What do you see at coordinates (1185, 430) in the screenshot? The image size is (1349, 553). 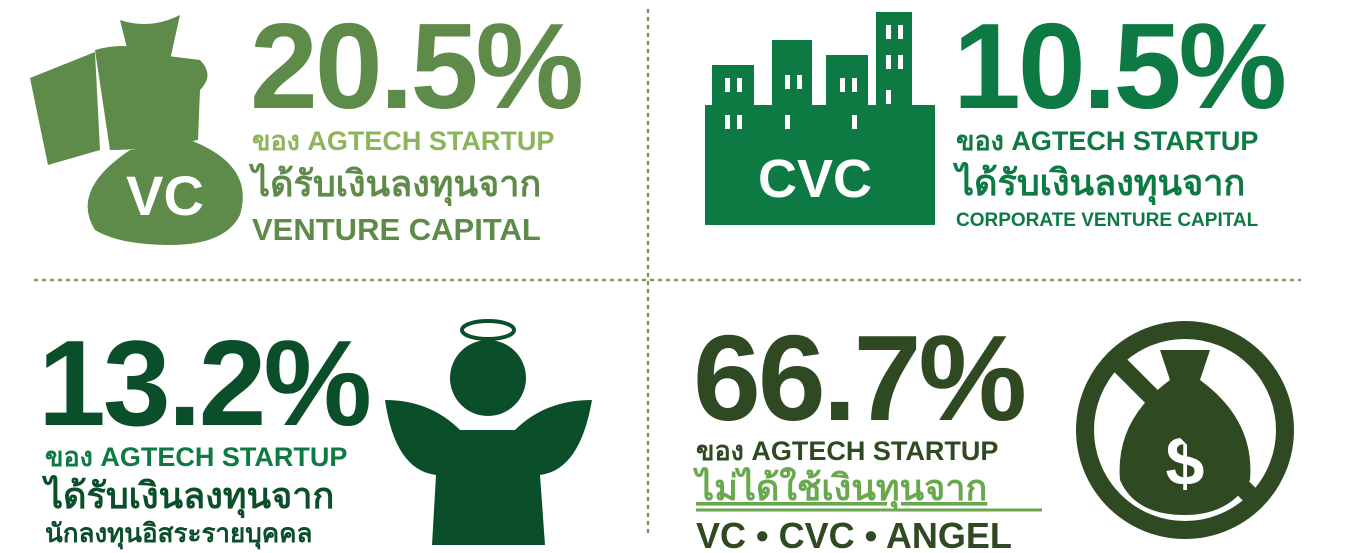 I see `no-money-icon: $` at bounding box center [1185, 430].